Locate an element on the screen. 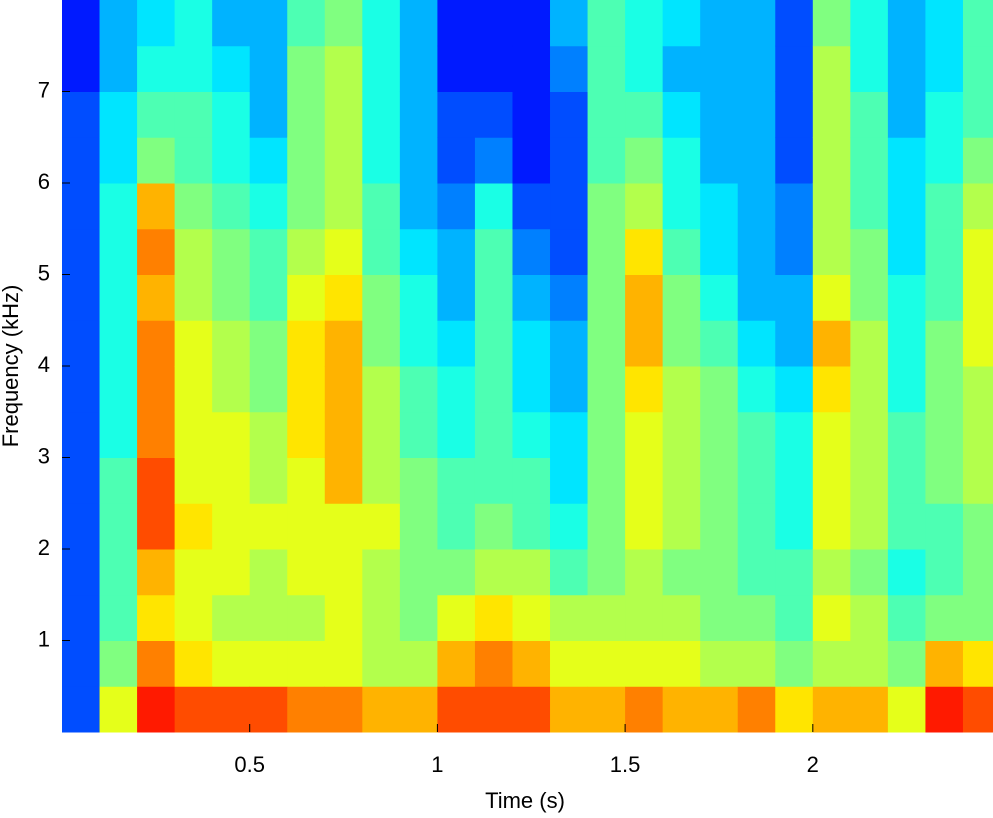 The image size is (993, 818). y-tick-label: 5 is located at coordinates (44, 272).